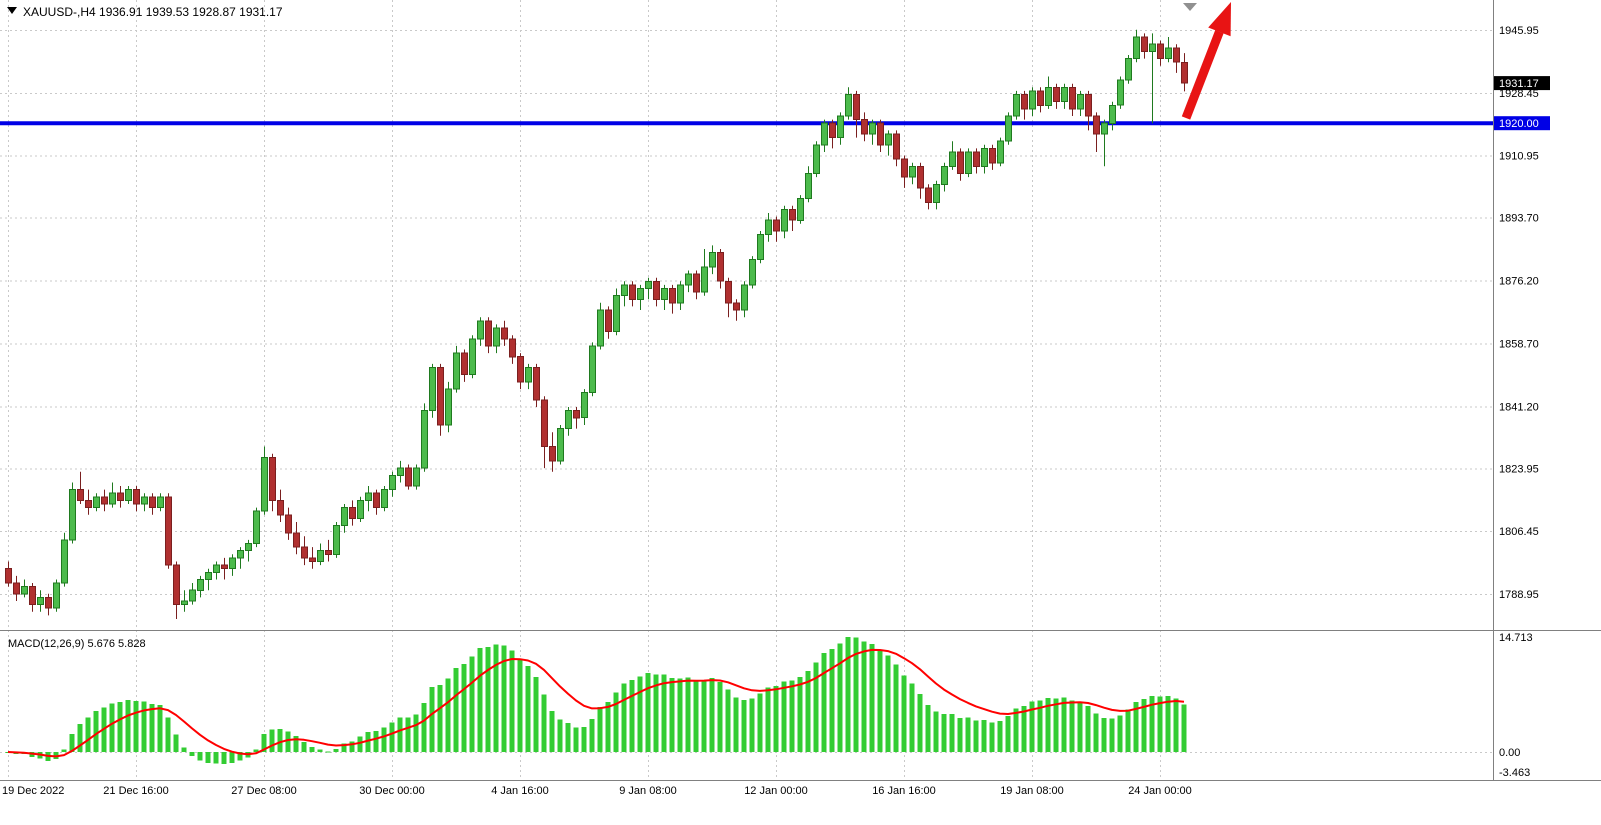  Describe the element at coordinates (263, 791) in the screenshot. I see `time-tick-label: 27 Dec 08:00` at that location.